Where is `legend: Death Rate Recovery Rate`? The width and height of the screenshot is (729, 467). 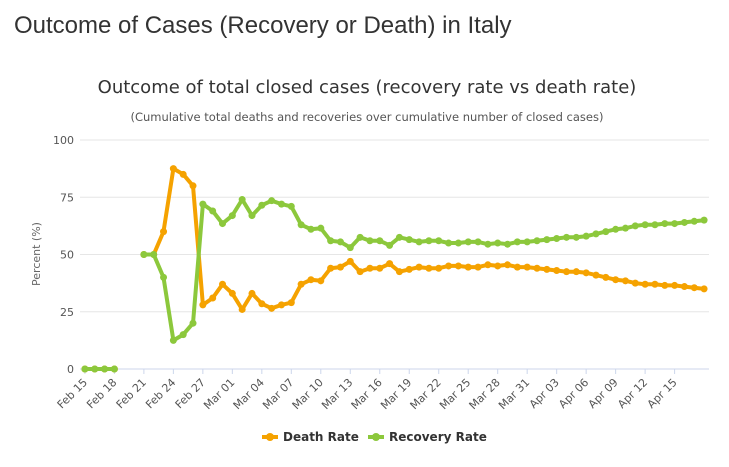
legend: Death Rate Recovery Rate is located at coordinates (374, 437).